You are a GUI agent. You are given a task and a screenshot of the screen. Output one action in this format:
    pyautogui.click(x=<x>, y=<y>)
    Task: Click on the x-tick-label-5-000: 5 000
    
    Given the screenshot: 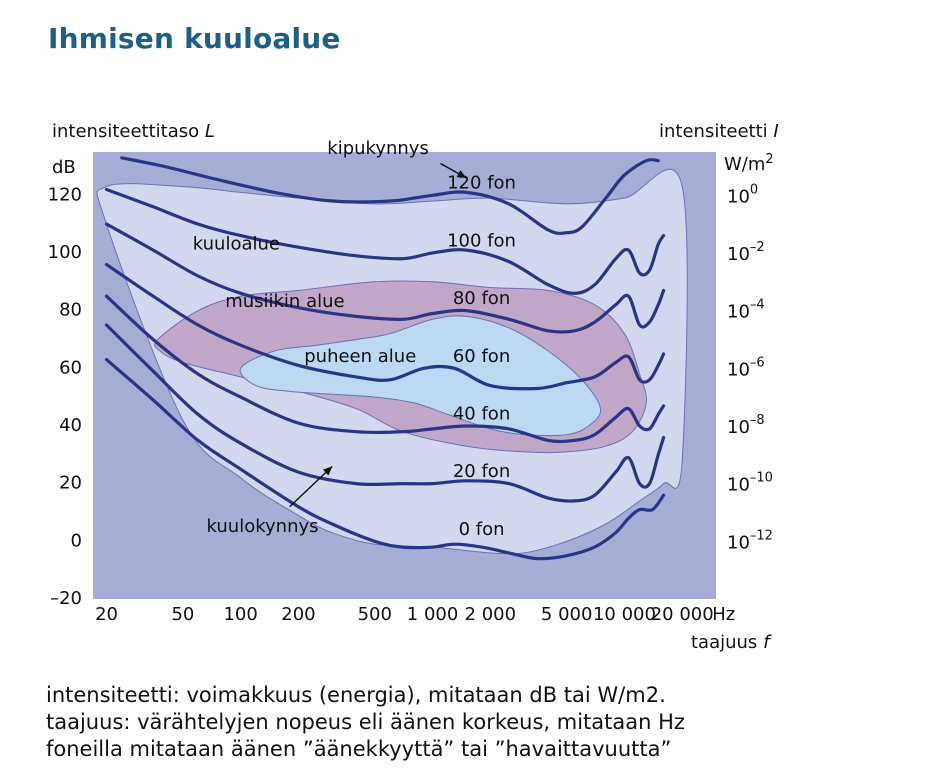 What is the action you would take?
    pyautogui.click(x=567, y=614)
    